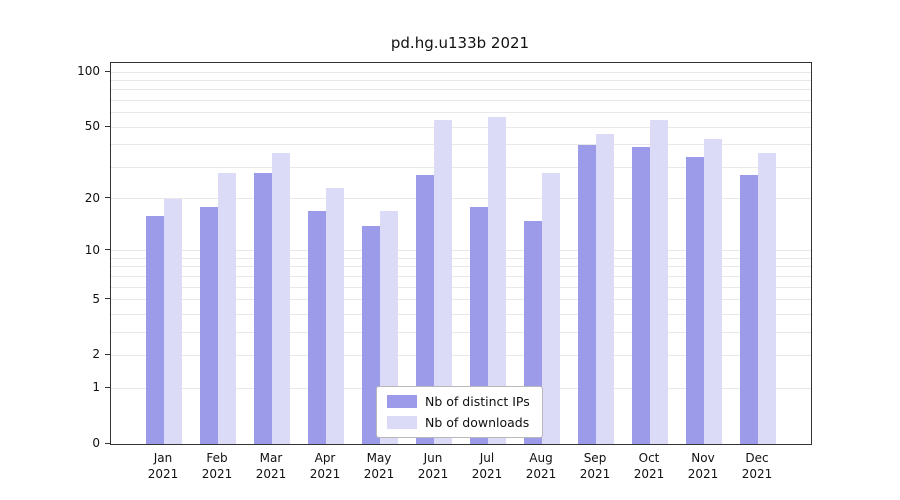  I want to click on y-tick-label: 5, so click(96, 298).